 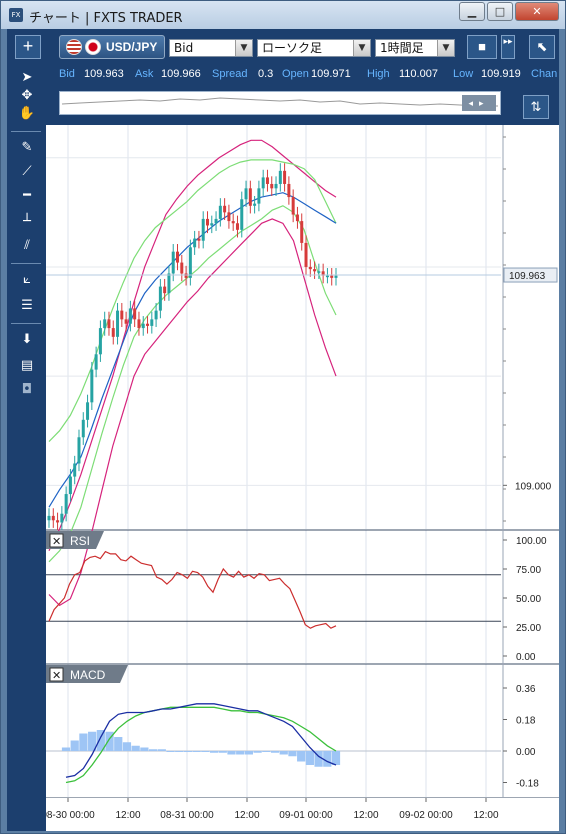 I want to click on minimize-icon: ▁, so click(x=472, y=11).